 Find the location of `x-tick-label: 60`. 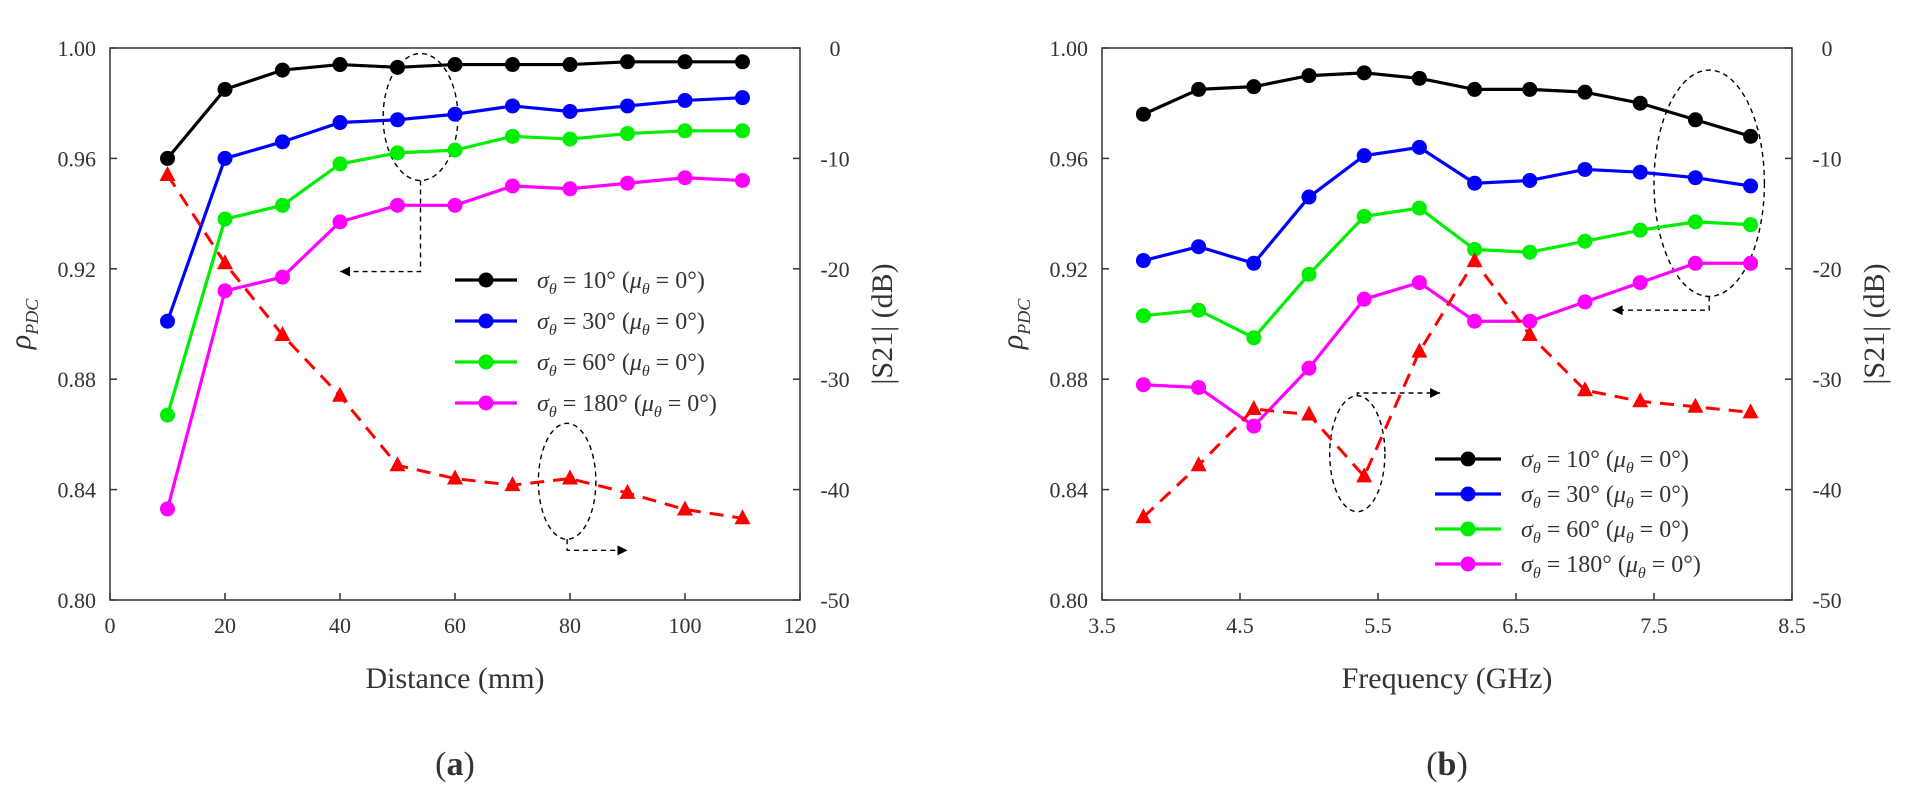

x-tick-label: 60 is located at coordinates (455, 625).